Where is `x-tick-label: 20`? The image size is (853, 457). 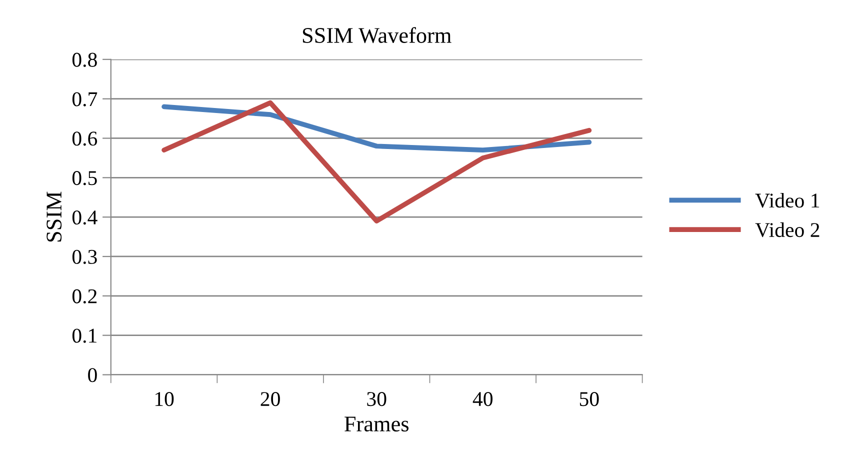 x-tick-label: 20 is located at coordinates (270, 399).